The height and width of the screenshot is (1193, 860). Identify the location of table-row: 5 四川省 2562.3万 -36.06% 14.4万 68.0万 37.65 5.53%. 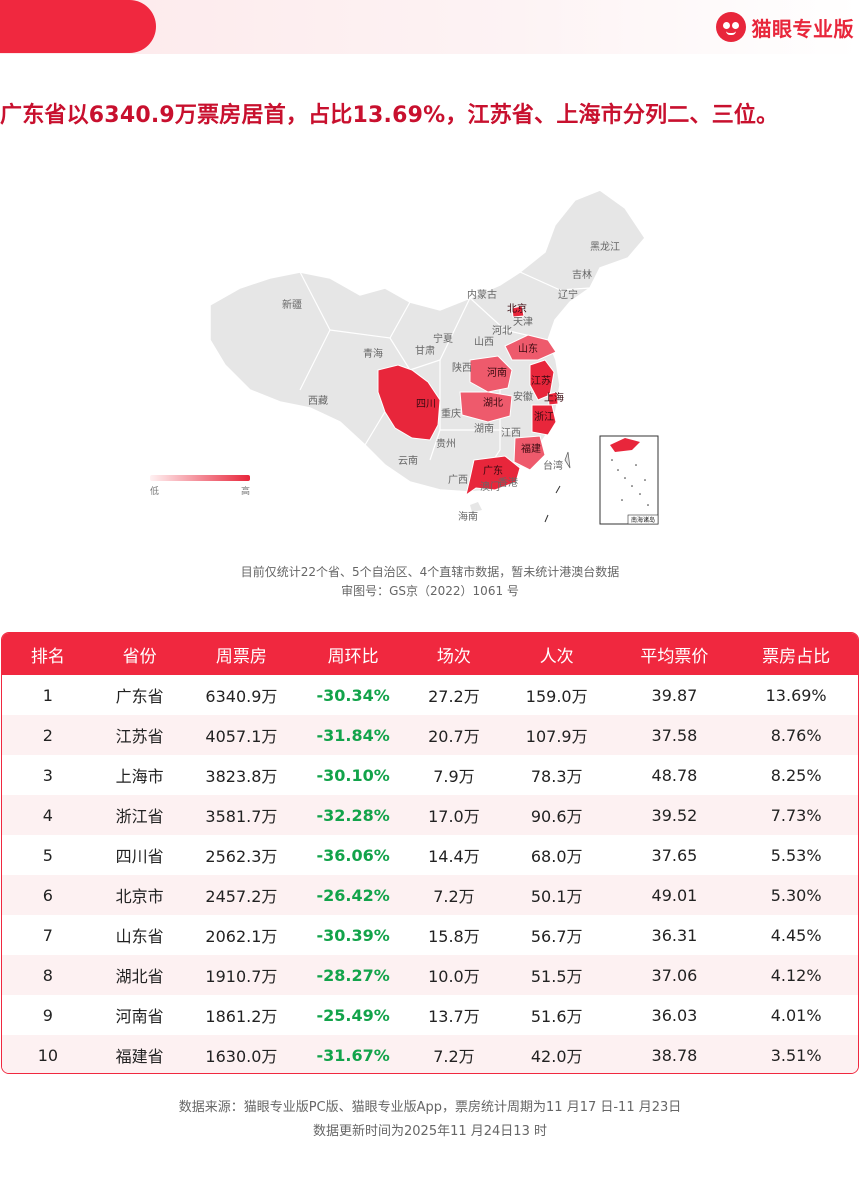
(430, 855).